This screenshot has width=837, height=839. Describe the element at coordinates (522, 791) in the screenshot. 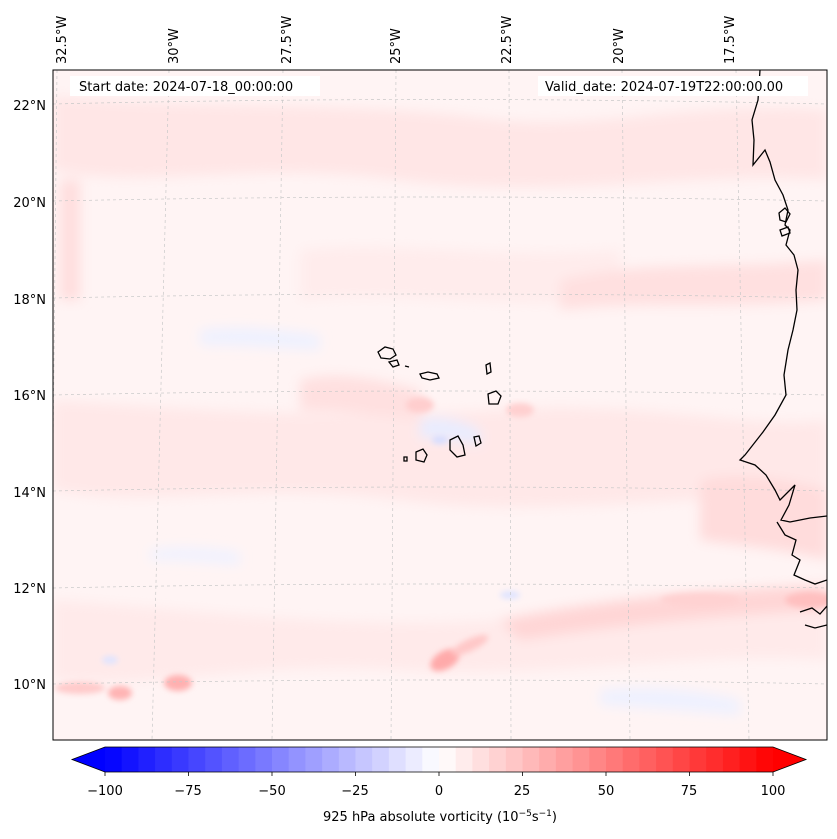

I see `cb-tick-25: 25` at that location.